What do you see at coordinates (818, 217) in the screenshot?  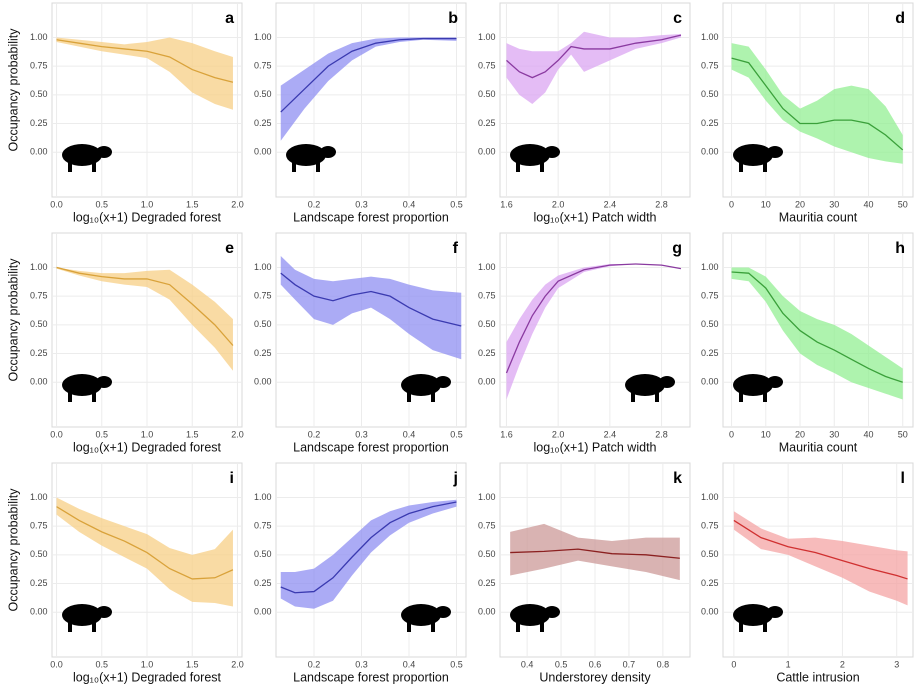 I see `x-axis-label: Mauritia count` at bounding box center [818, 217].